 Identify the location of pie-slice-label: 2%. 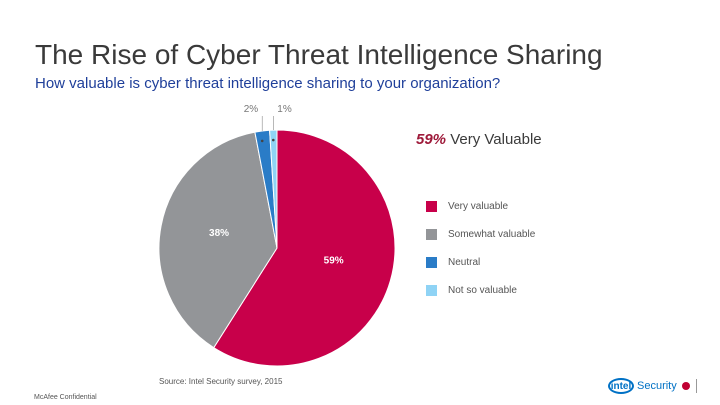
(251, 109).